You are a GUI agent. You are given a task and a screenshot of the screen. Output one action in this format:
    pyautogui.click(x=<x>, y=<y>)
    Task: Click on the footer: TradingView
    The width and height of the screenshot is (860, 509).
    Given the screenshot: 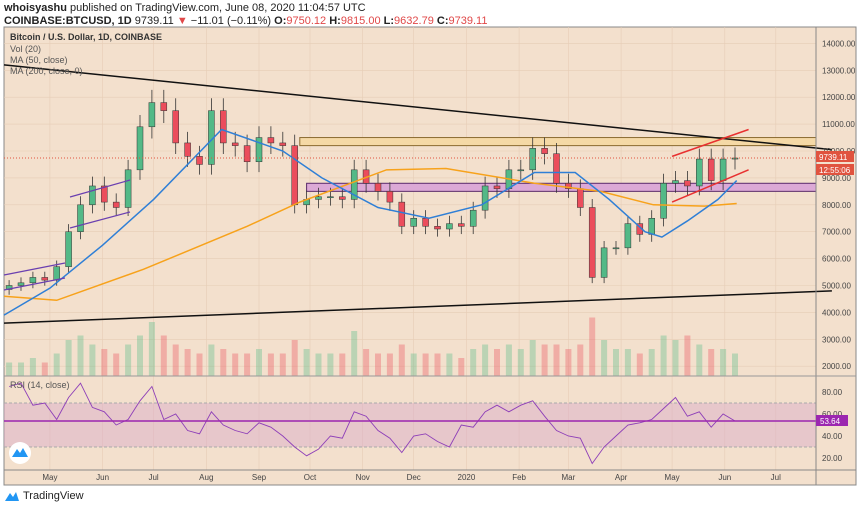 What is the action you would take?
    pyautogui.click(x=44, y=496)
    